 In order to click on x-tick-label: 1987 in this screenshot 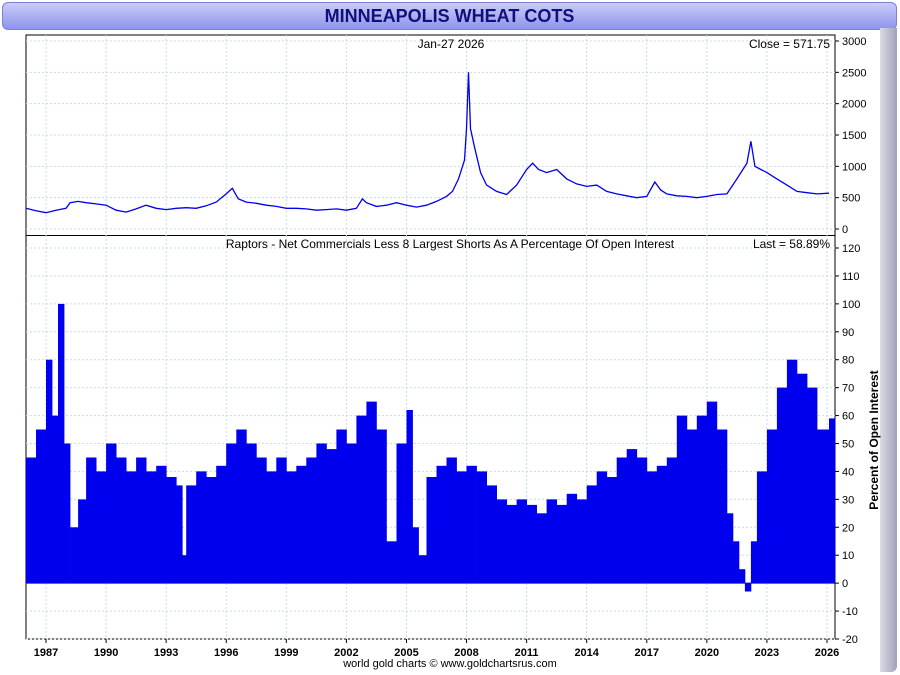, I will do `click(46, 653)`.